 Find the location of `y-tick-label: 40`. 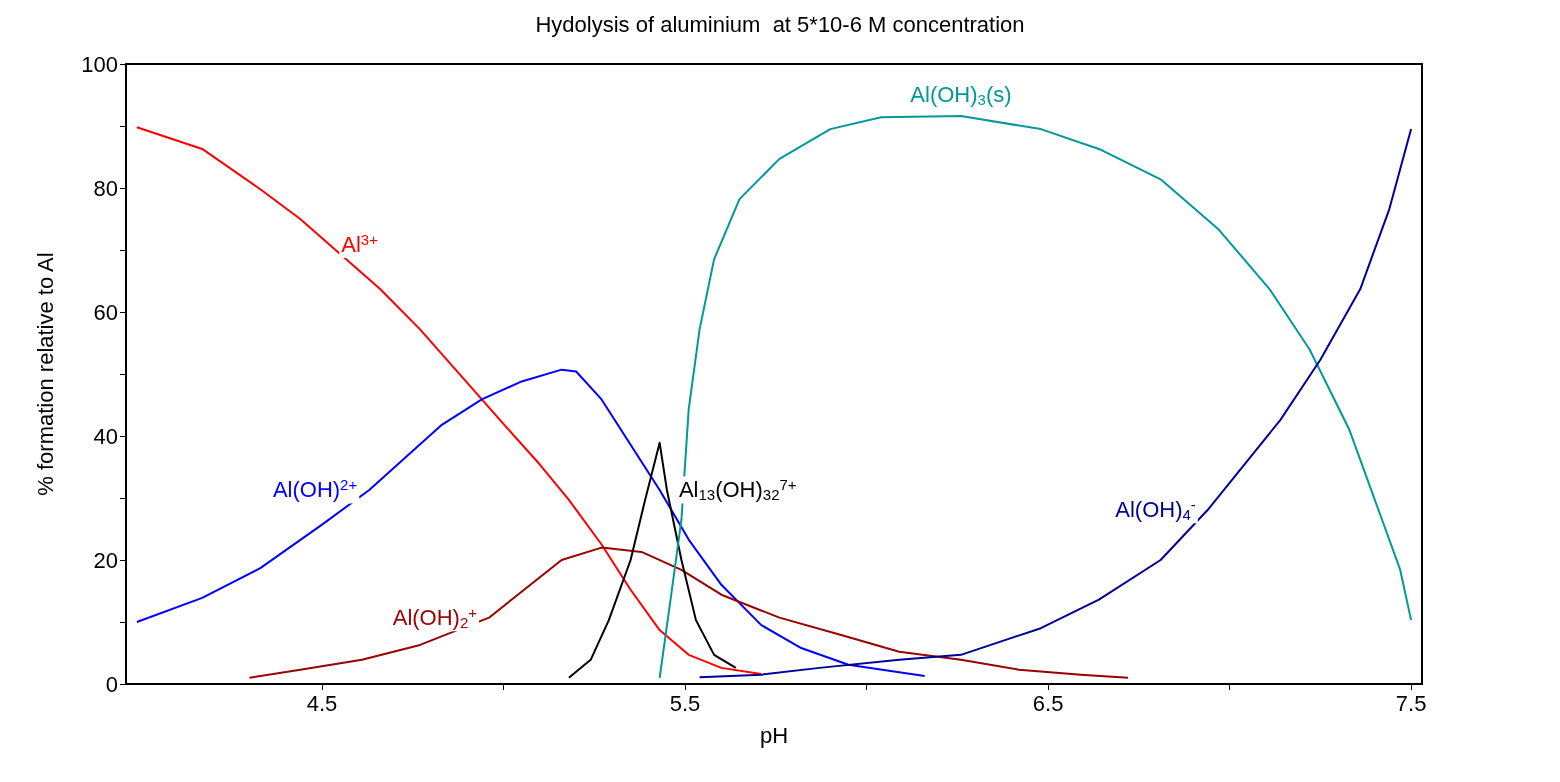

y-tick-label: 40 is located at coordinates (105, 436).